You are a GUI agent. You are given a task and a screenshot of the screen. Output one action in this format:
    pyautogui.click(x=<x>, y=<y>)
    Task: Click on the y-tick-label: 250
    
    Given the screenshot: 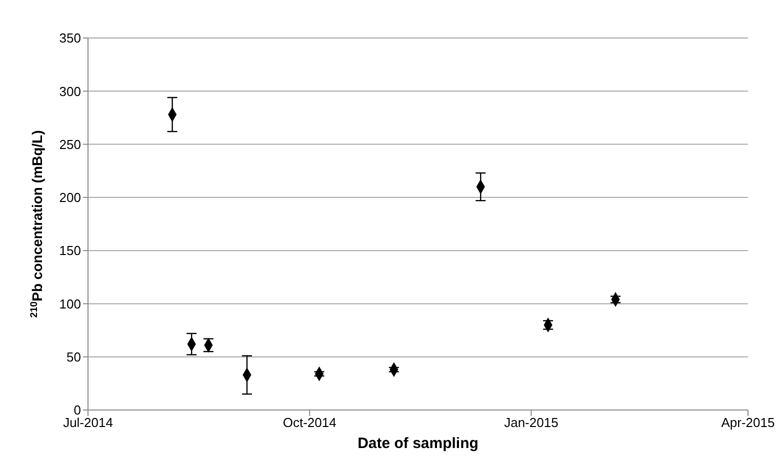 What is the action you would take?
    pyautogui.click(x=70, y=144)
    